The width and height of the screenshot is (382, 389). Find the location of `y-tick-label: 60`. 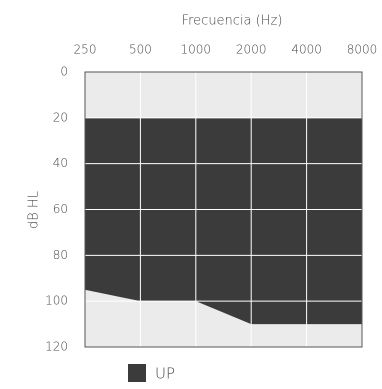

y-tick-label: 60 is located at coordinates (60, 209).